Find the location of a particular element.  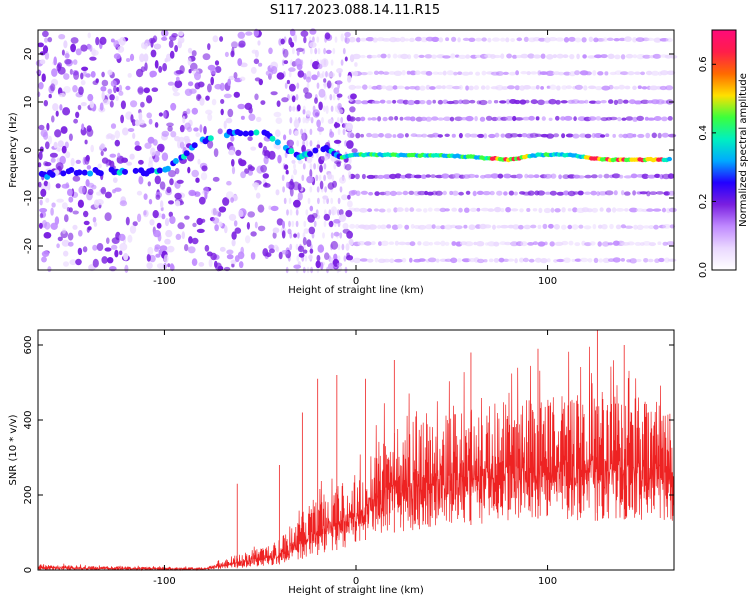

colorbar-tick-label: 0.6 is located at coordinates (703, 64).